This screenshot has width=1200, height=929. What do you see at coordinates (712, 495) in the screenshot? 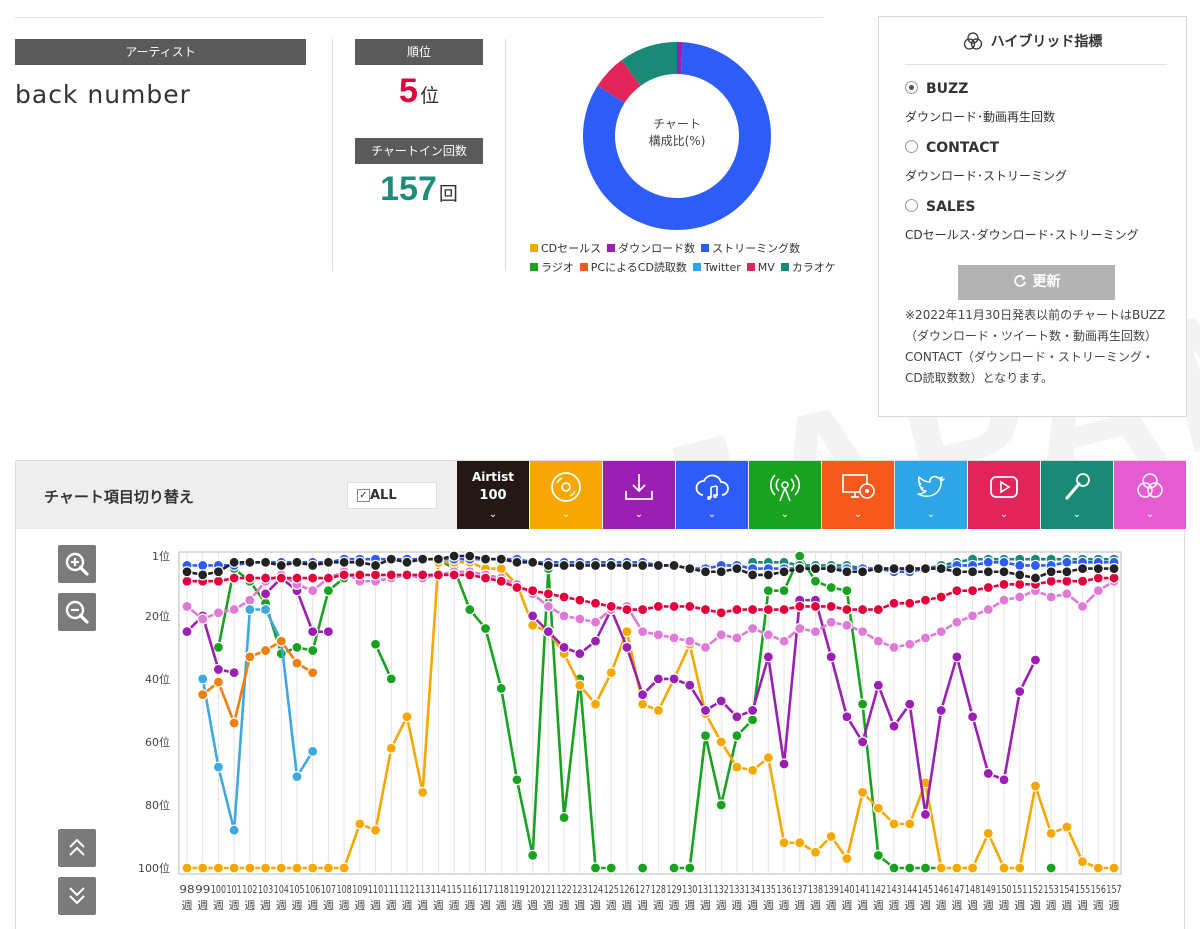
I see `tab-streaming: ⌄` at bounding box center [712, 495].